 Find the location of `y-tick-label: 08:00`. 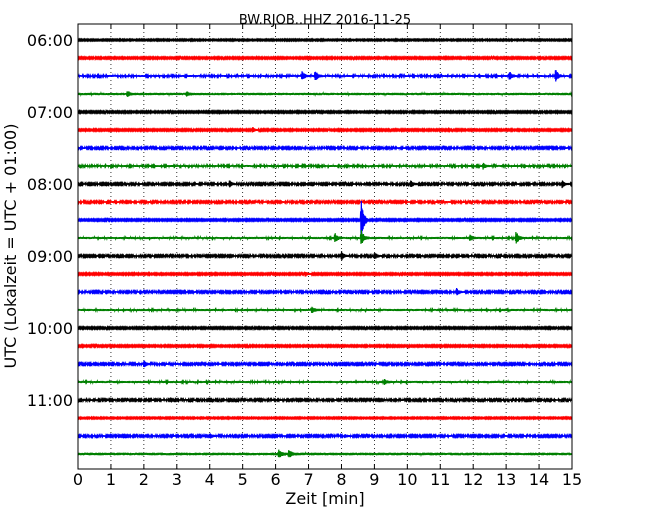

y-tick-label: 08:00 is located at coordinates (50, 184).